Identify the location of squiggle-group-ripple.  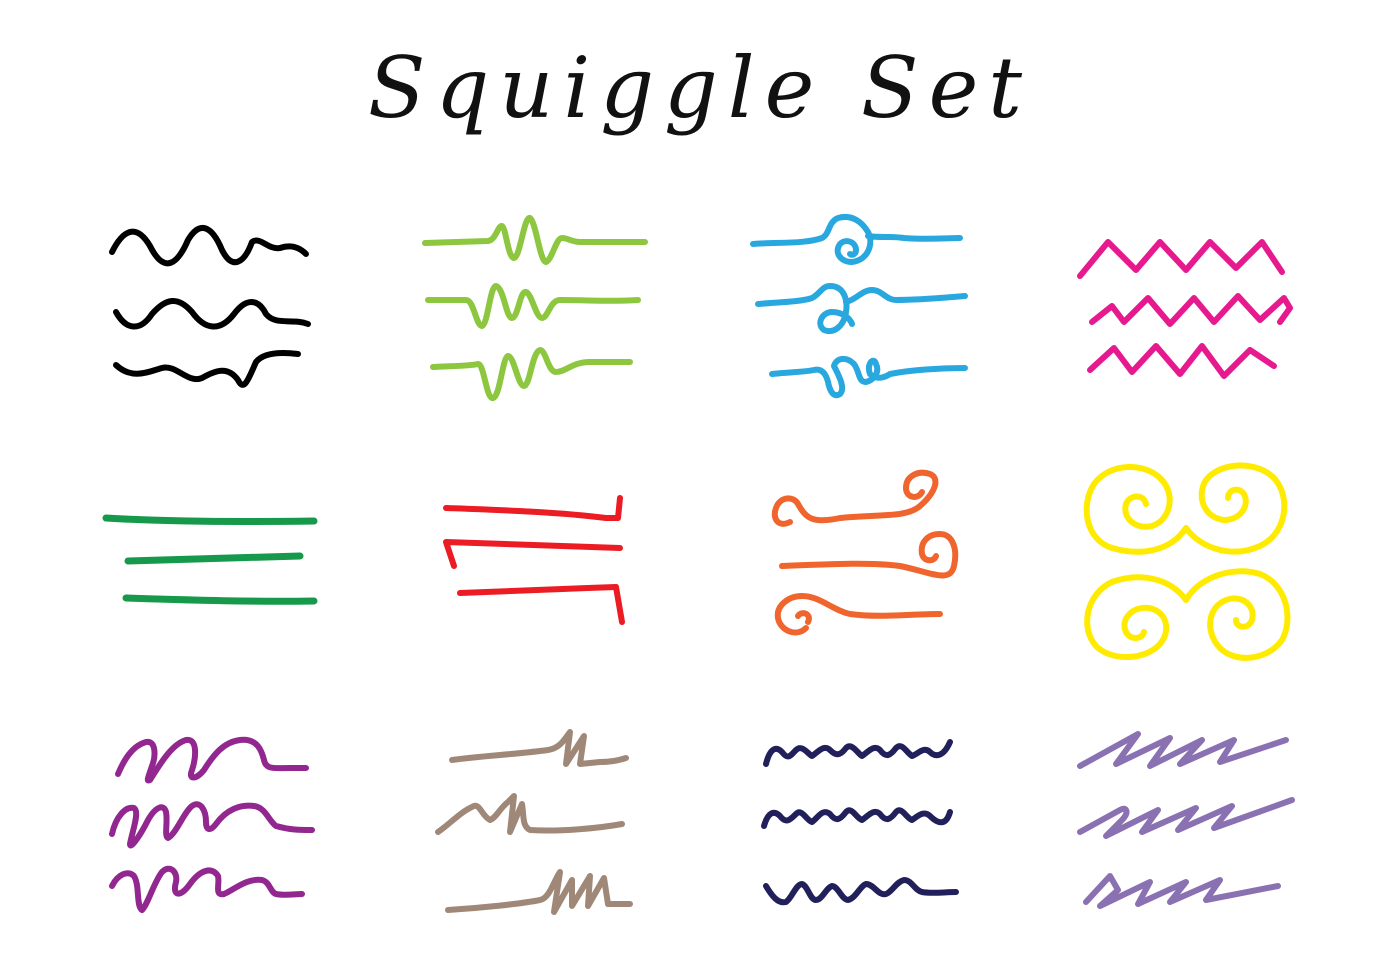
(860, 822).